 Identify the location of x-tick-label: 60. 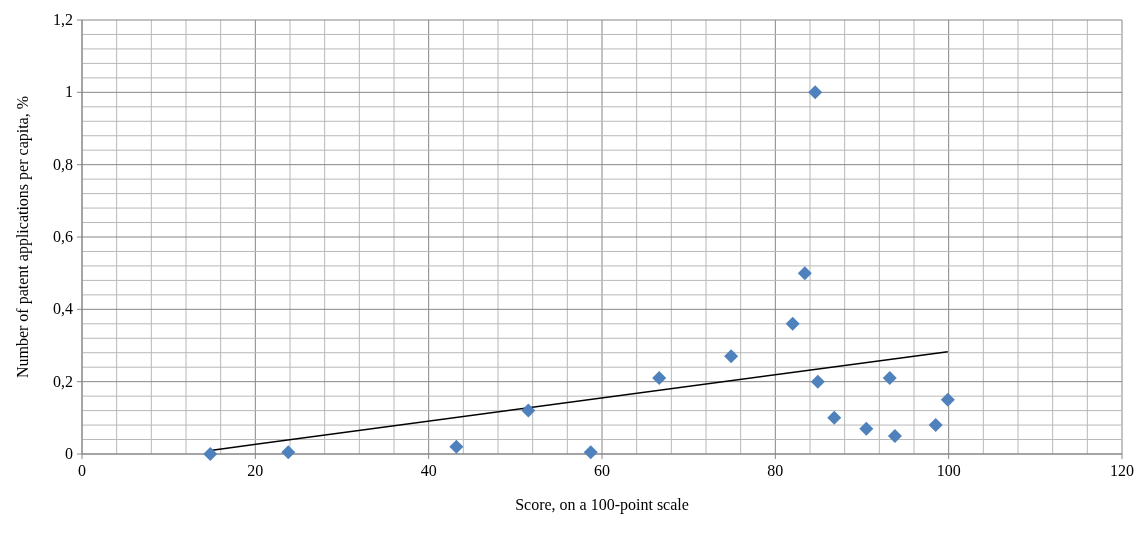
(602, 470).